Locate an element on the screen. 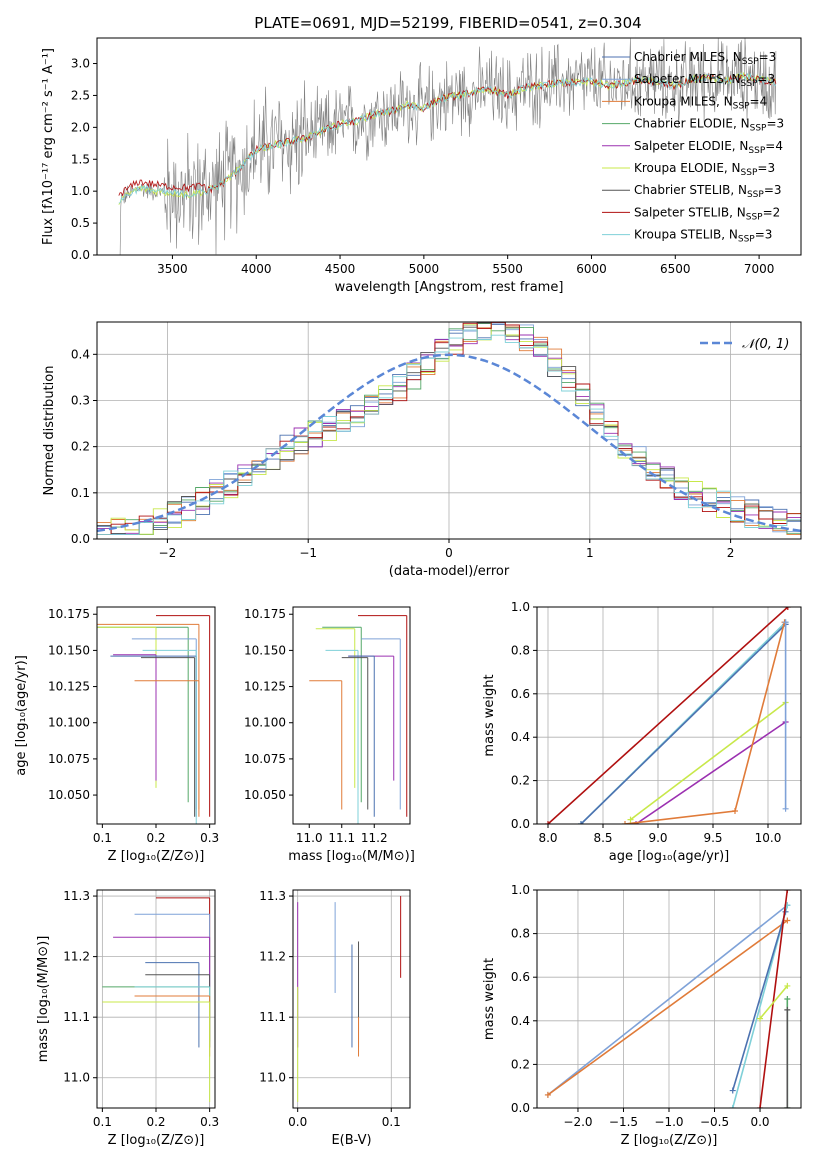 The height and width of the screenshot is (1174, 819). legend-entry: Kroupa ELODIE, NSSP=3 is located at coordinates (704, 169).